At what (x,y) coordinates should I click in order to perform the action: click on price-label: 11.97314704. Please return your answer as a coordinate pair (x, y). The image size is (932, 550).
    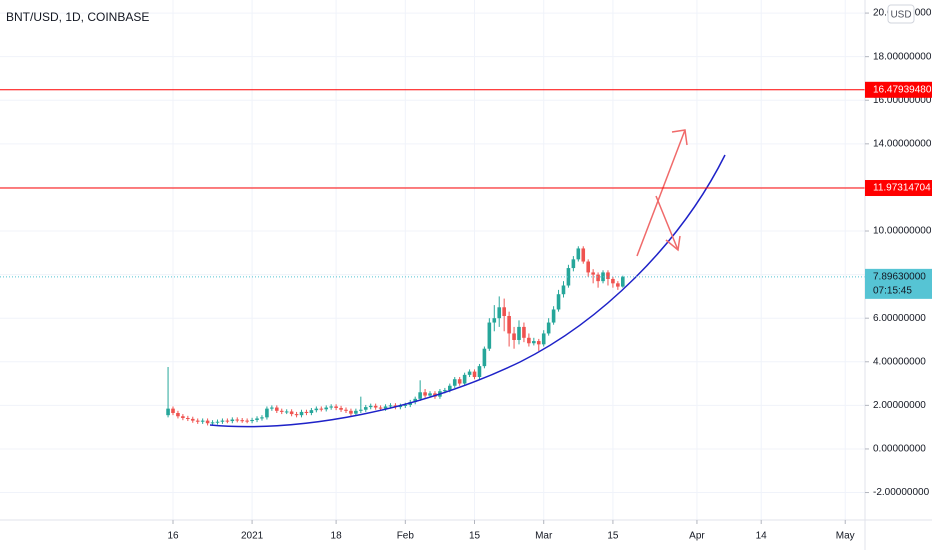
    Looking at the image, I should click on (902, 188).